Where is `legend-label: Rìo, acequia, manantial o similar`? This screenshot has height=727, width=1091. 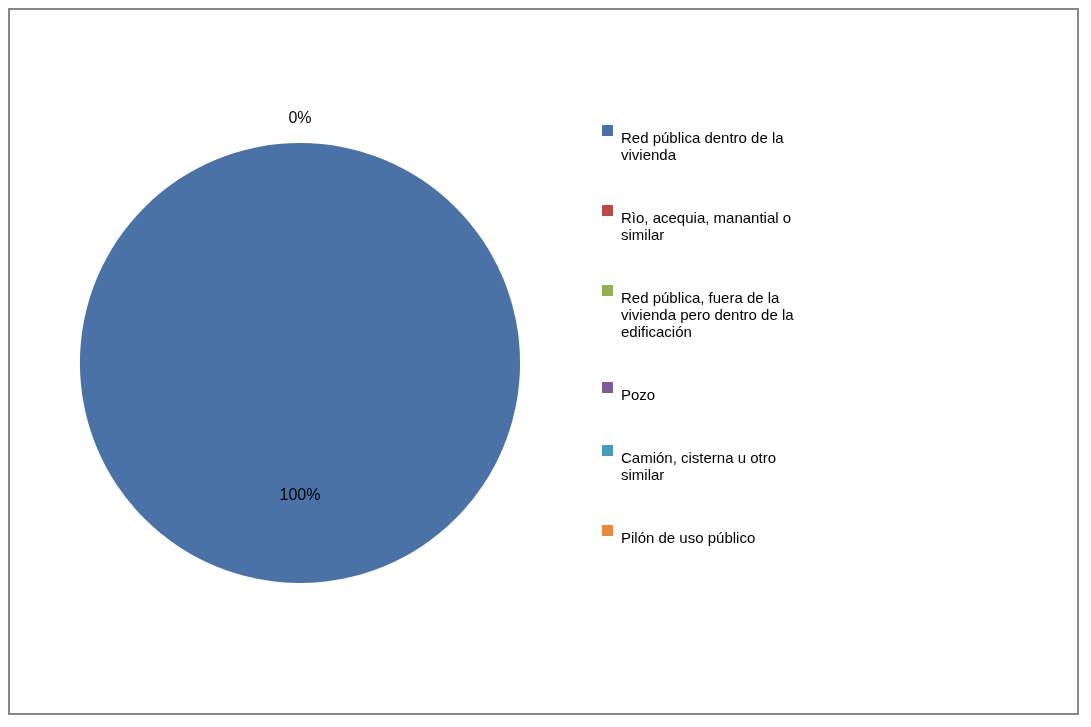 legend-label: Rìo, acequia, manantial o similar is located at coordinates (706, 225).